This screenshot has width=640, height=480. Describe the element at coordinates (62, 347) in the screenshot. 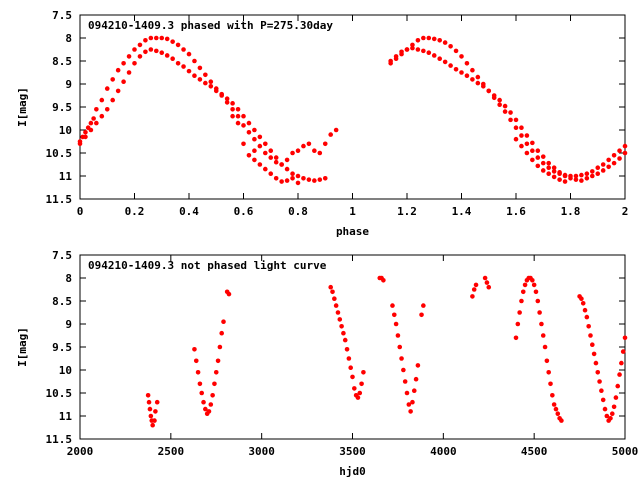

I see `y-tick-label: 9.5` at that location.